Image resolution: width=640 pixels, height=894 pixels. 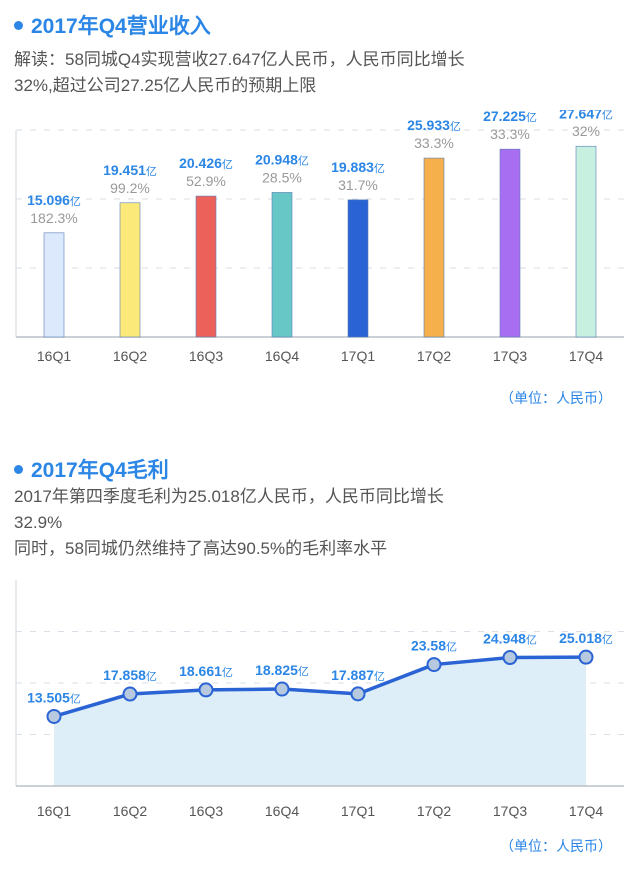 I want to click on revenue-section-title: 2017年Q4营业收入, so click(x=112, y=25).